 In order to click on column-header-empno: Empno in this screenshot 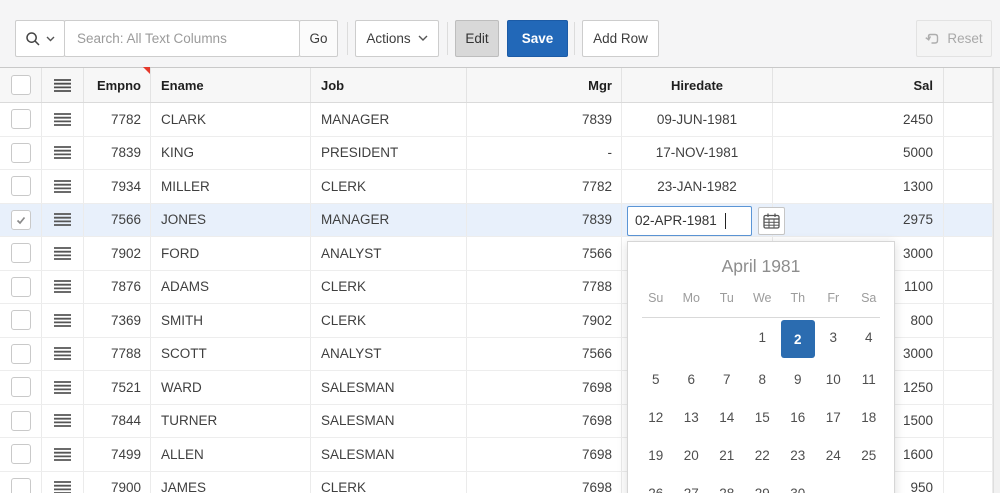, I will do `click(117, 84)`.